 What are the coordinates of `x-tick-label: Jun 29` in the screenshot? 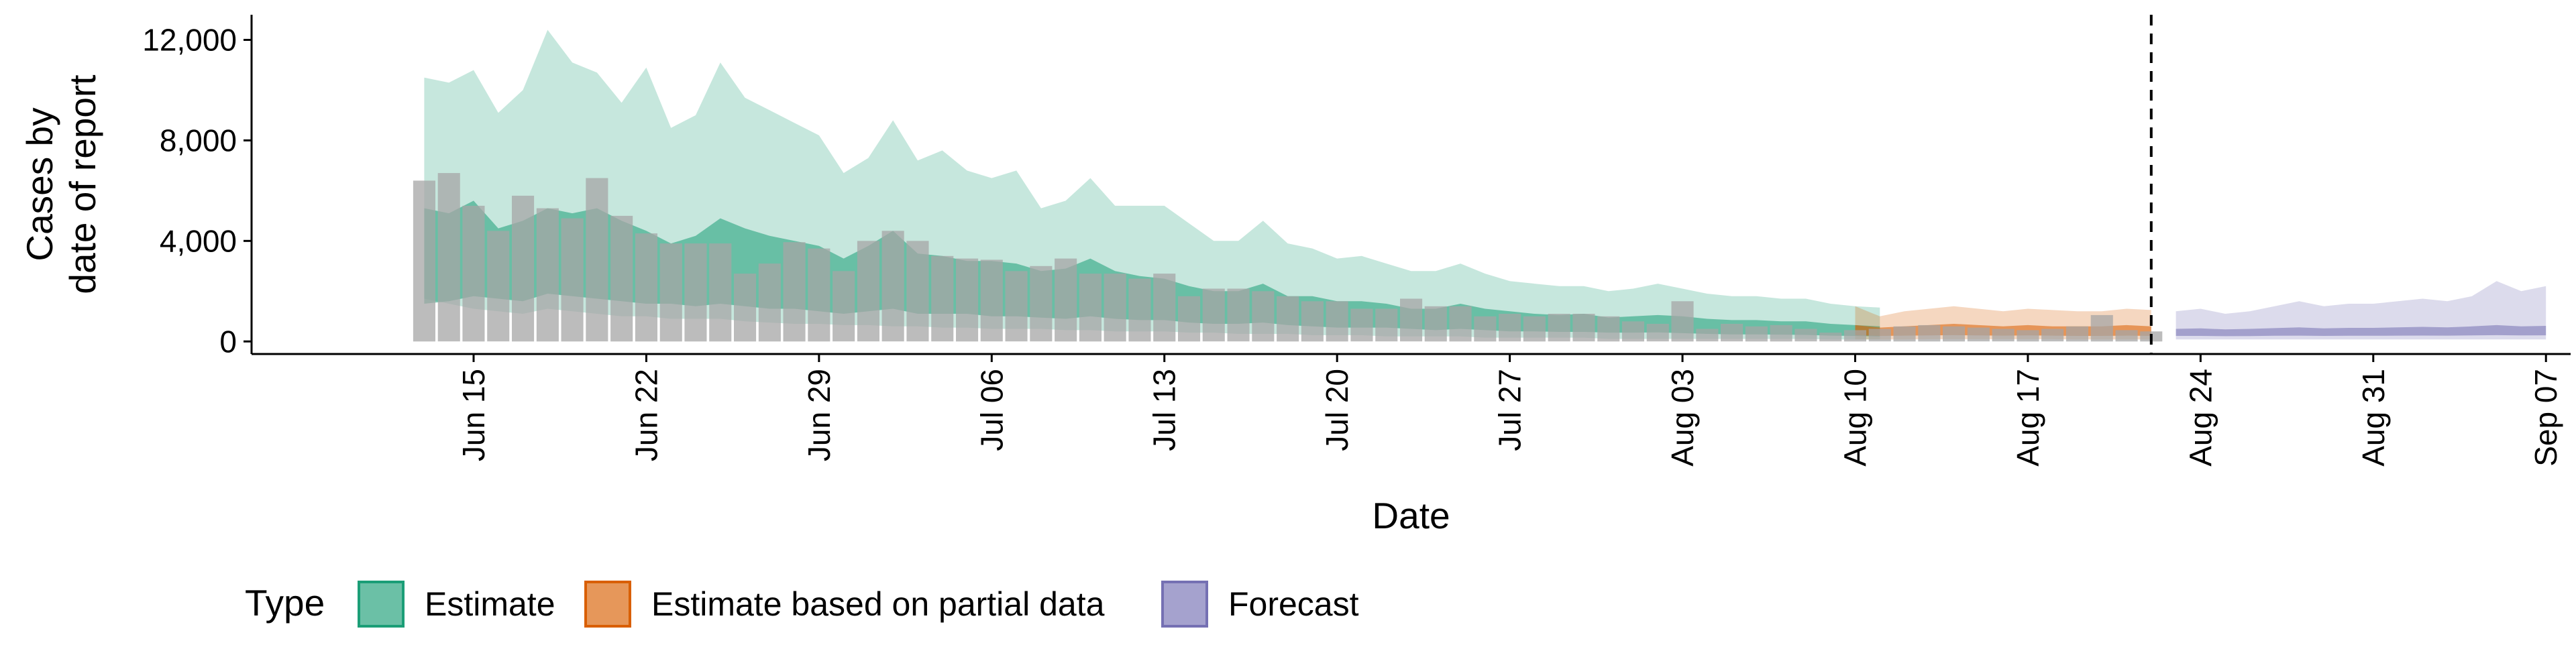 It's located at (819, 415).